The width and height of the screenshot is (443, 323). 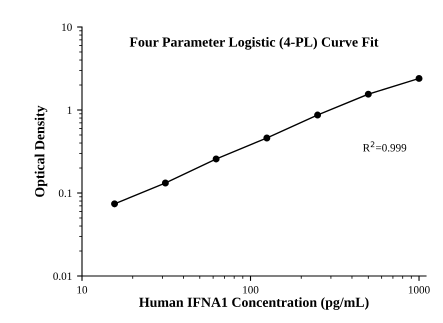 What do you see at coordinates (250, 290) in the screenshot?
I see `x-tick-label: 100` at bounding box center [250, 290].